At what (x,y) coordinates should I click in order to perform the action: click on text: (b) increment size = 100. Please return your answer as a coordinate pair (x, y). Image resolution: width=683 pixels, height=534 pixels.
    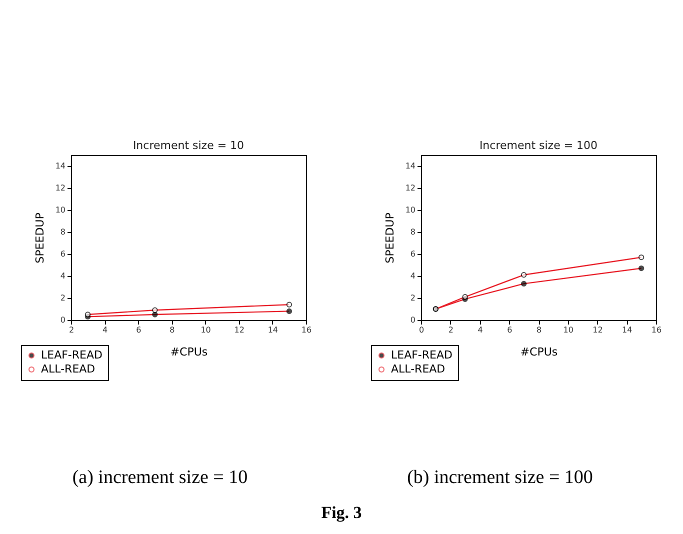
    Looking at the image, I should click on (500, 478).